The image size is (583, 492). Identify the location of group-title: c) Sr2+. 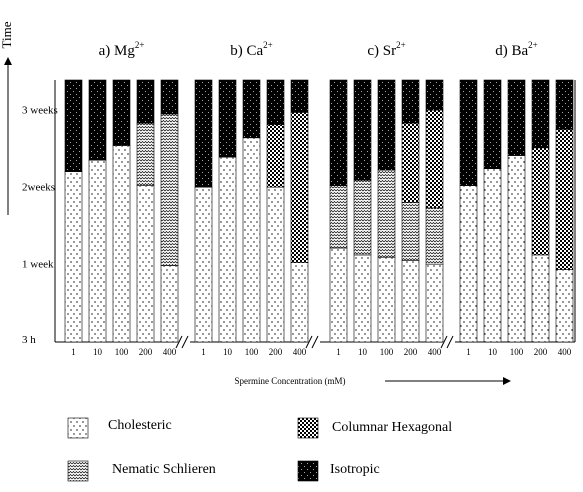
(386, 49).